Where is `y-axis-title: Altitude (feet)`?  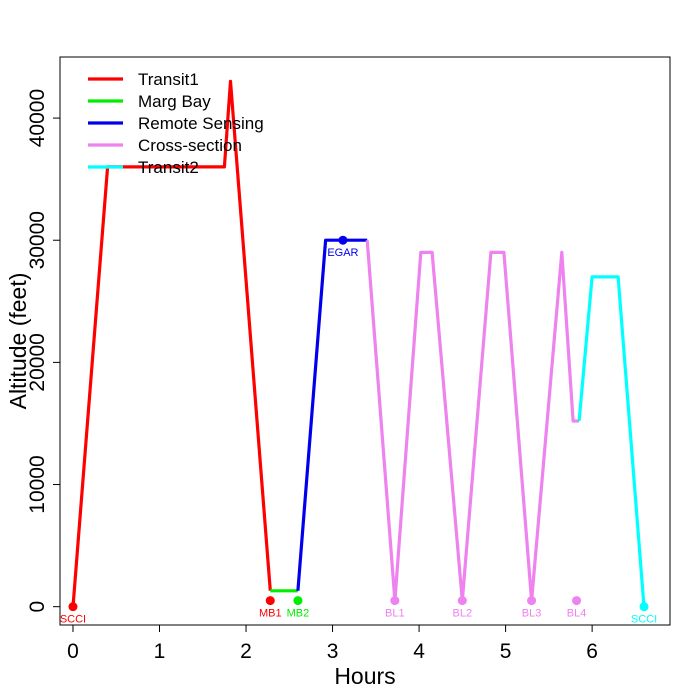 y-axis-title: Altitude (feet) is located at coordinates (18, 341).